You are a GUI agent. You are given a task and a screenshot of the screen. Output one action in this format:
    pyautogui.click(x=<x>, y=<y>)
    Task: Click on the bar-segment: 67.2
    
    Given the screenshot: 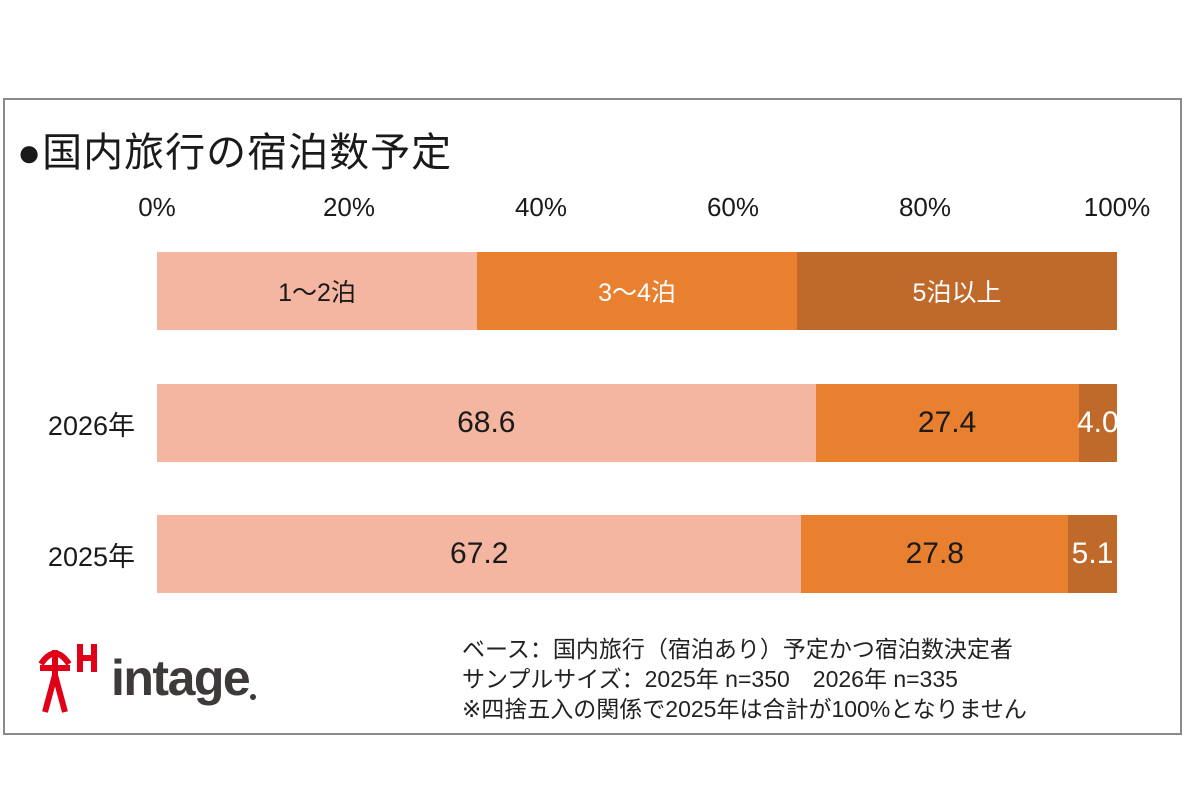 What is the action you would take?
    pyautogui.click(x=479, y=554)
    